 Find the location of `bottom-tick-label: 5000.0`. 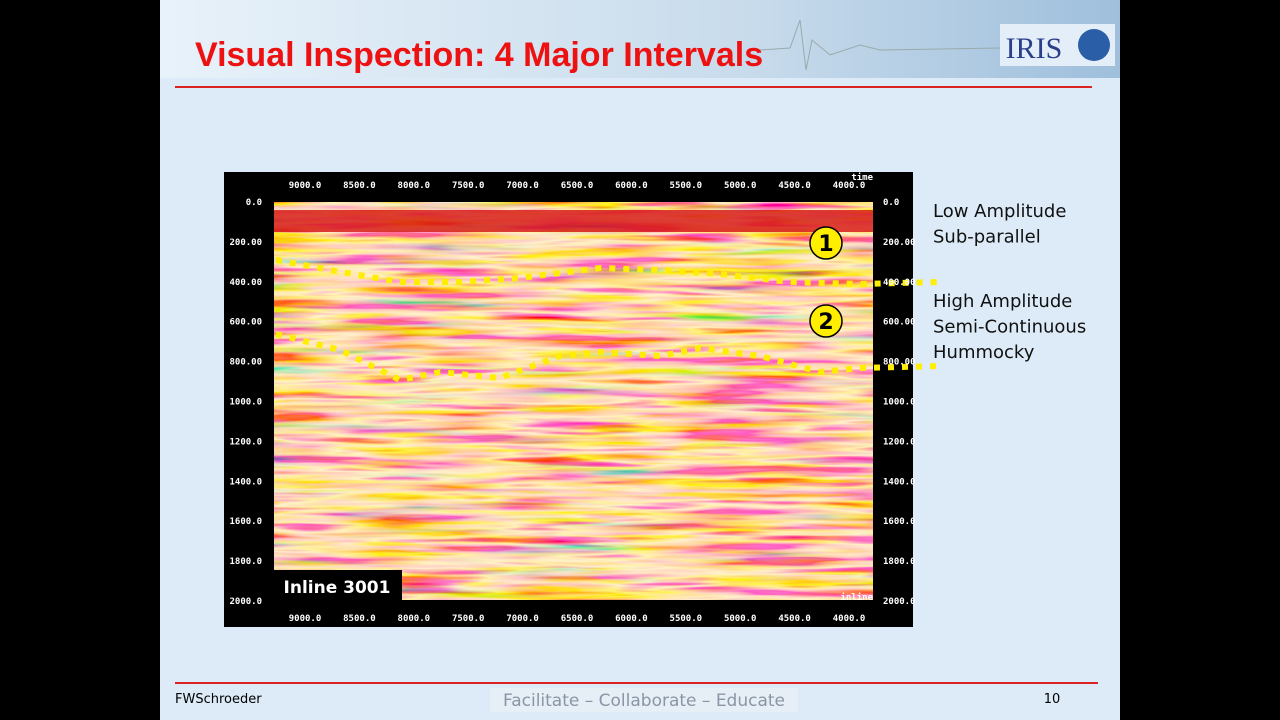

bottom-tick-label: 5000.0 is located at coordinates (740, 619).